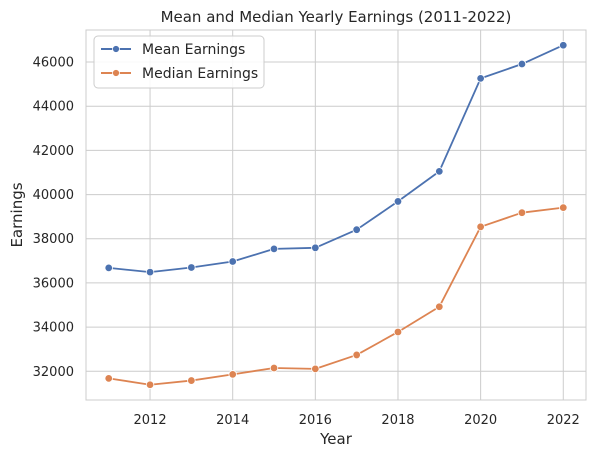 Image resolution: width=592 pixels, height=457 pixels. I want to click on y-tick-labels: 32000 34000 36000 38000 40000 42000 44000 46000, so click(53, 218).